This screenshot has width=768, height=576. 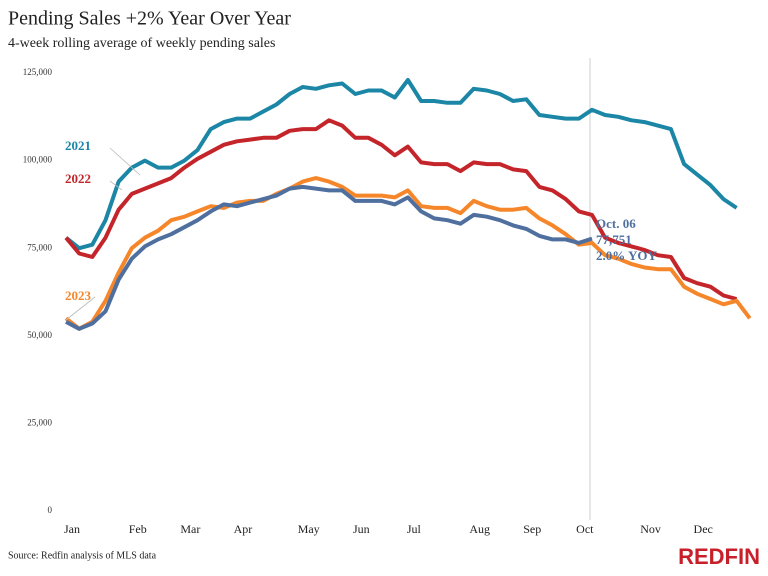 I want to click on brand-logo: REDFIN, so click(x=719, y=556).